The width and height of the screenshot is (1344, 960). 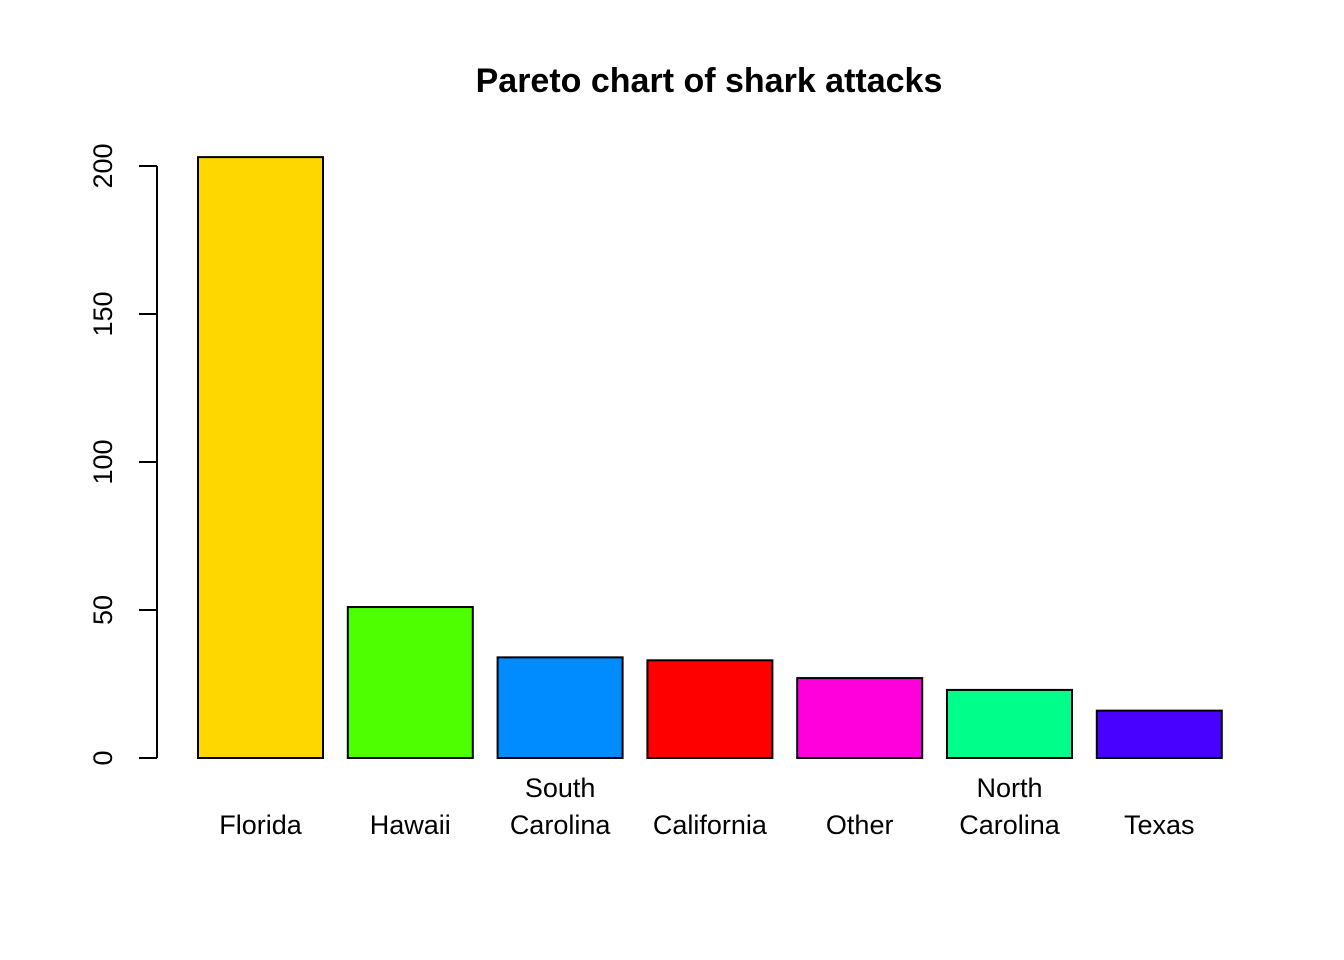 What do you see at coordinates (261, 825) in the screenshot?
I see `category-label: Florida` at bounding box center [261, 825].